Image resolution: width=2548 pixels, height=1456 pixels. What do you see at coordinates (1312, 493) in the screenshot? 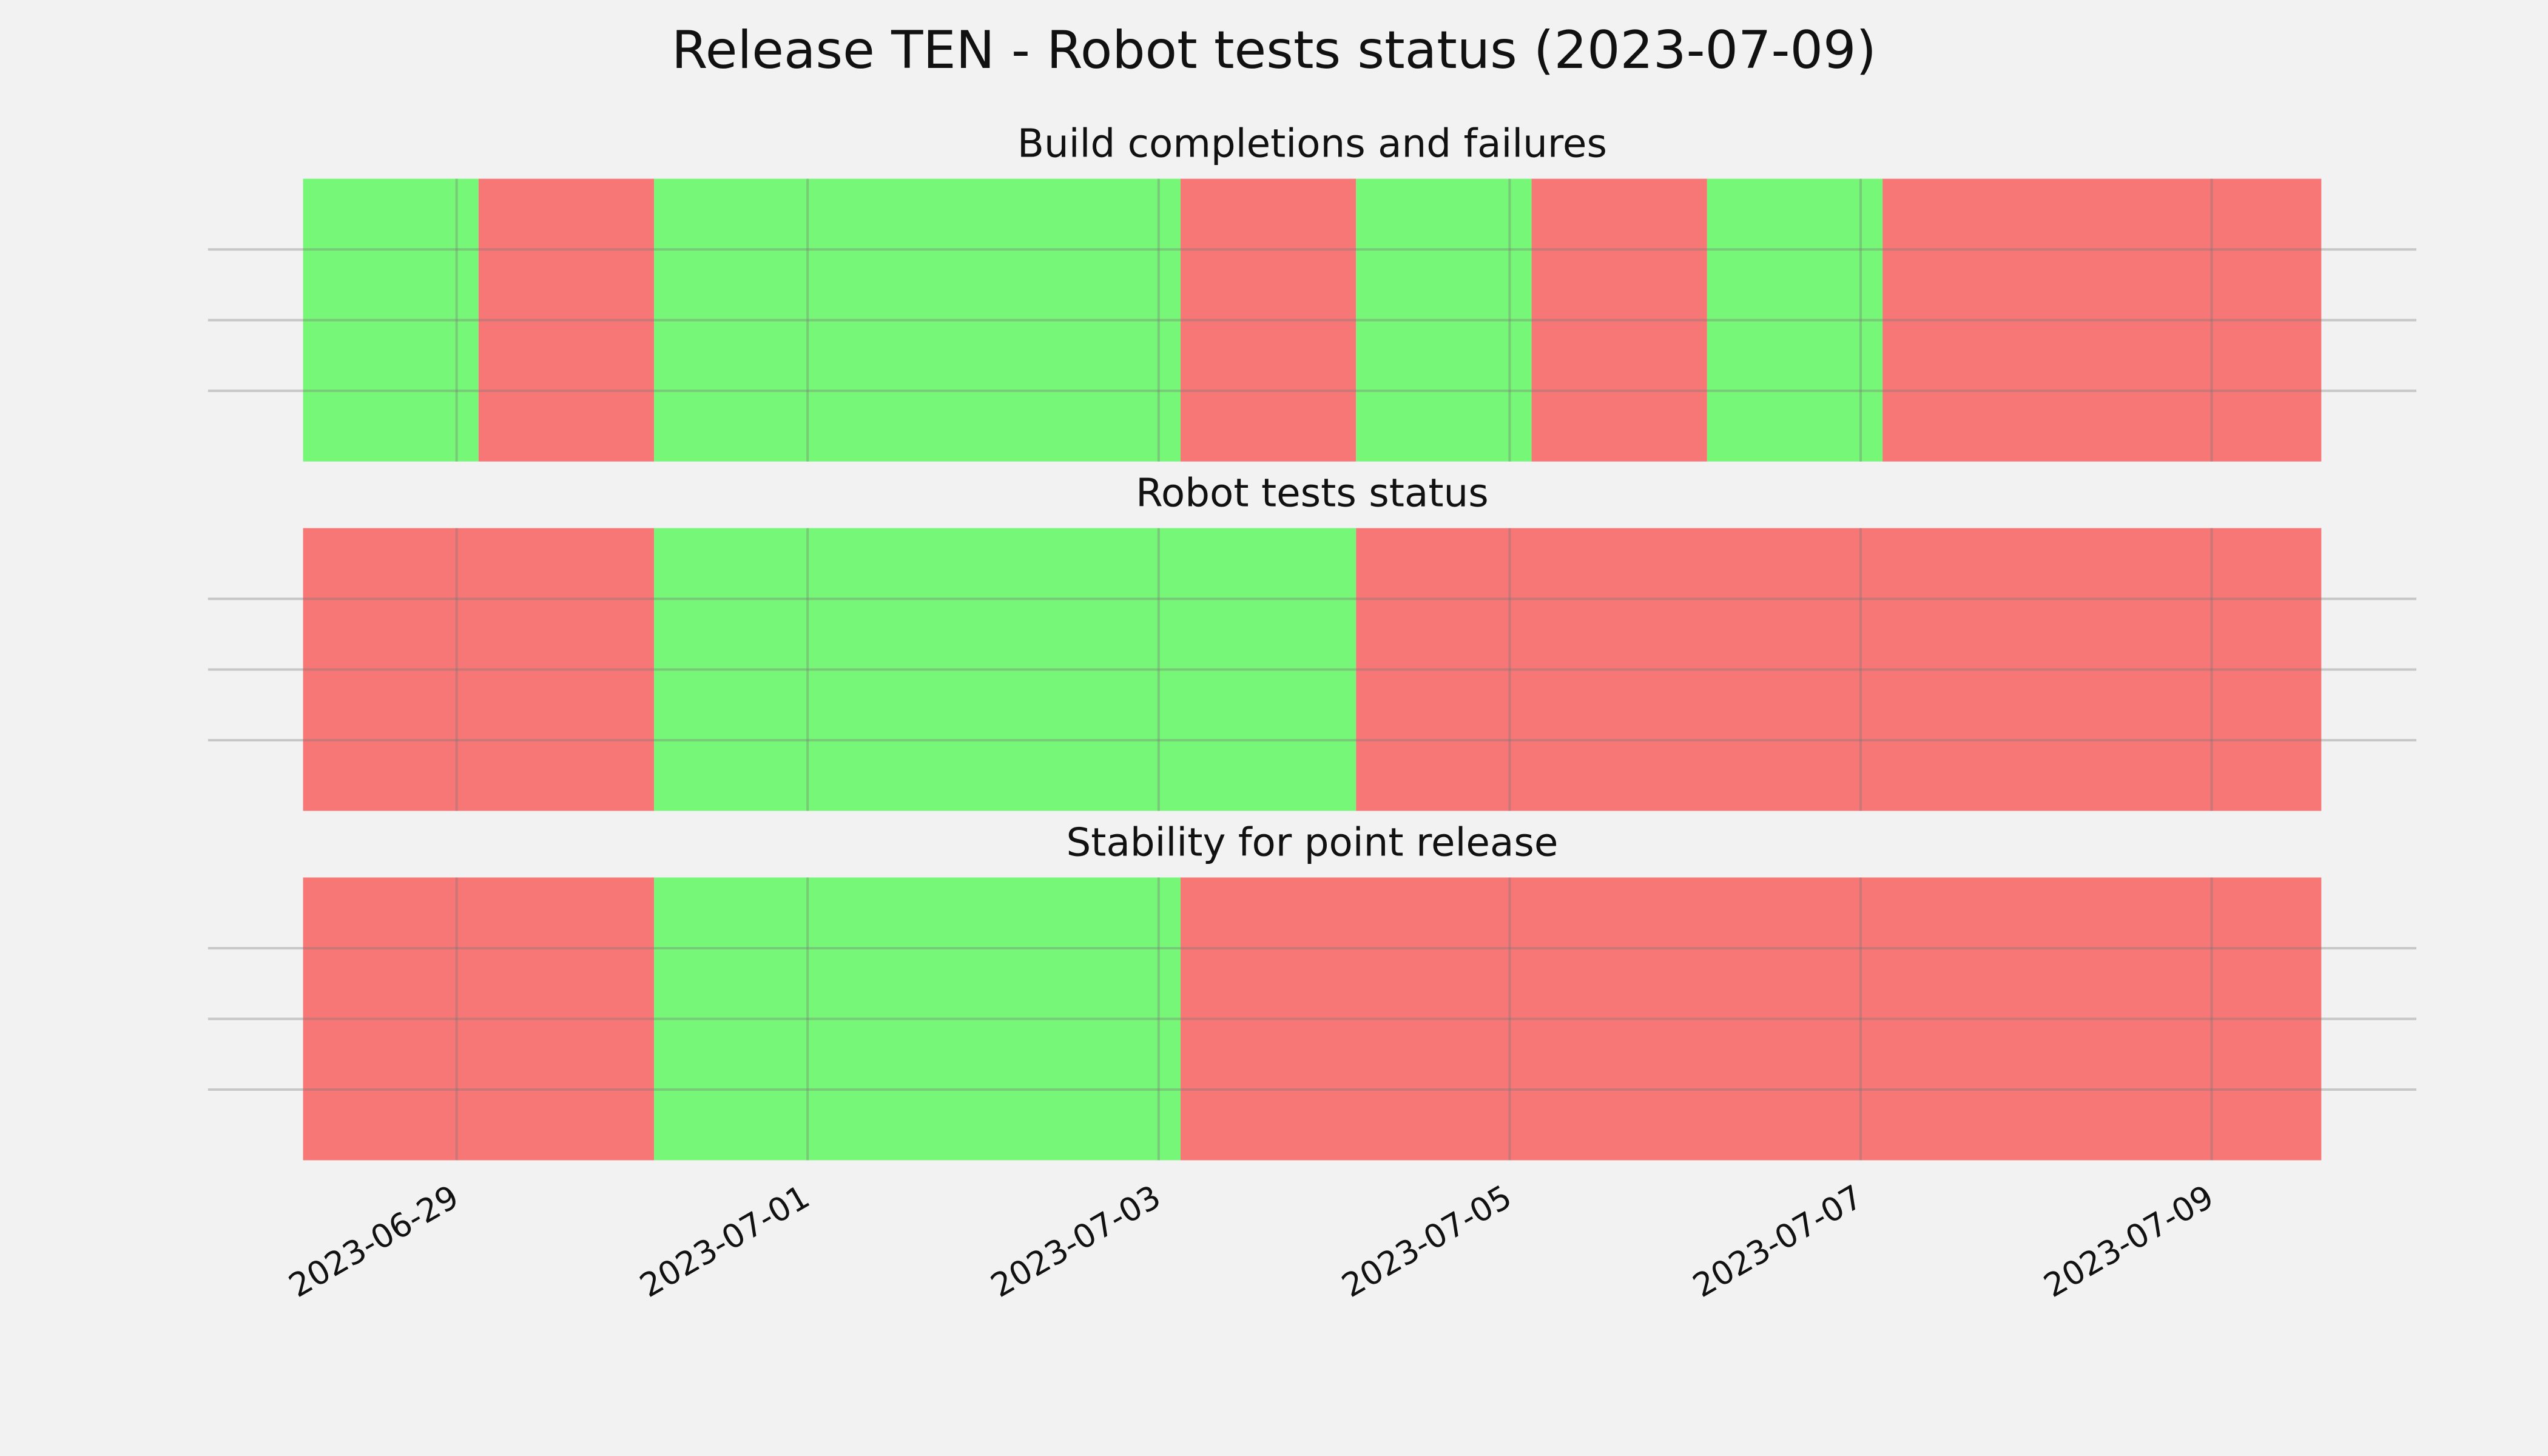
I see `panel-title: Robot tests status` at bounding box center [1312, 493].